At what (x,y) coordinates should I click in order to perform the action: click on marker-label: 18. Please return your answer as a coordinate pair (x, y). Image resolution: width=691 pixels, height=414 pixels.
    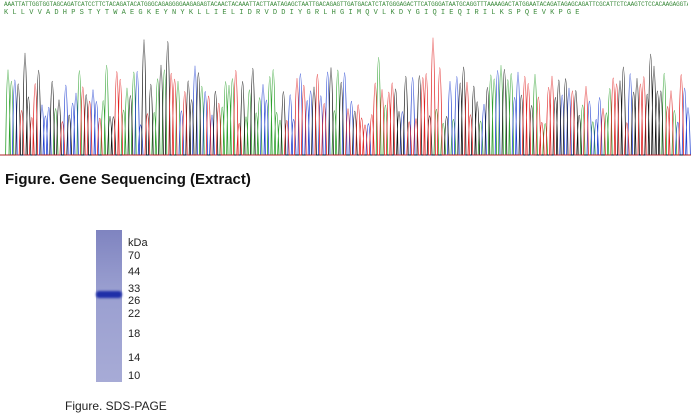
    Looking at the image, I should click on (134, 334).